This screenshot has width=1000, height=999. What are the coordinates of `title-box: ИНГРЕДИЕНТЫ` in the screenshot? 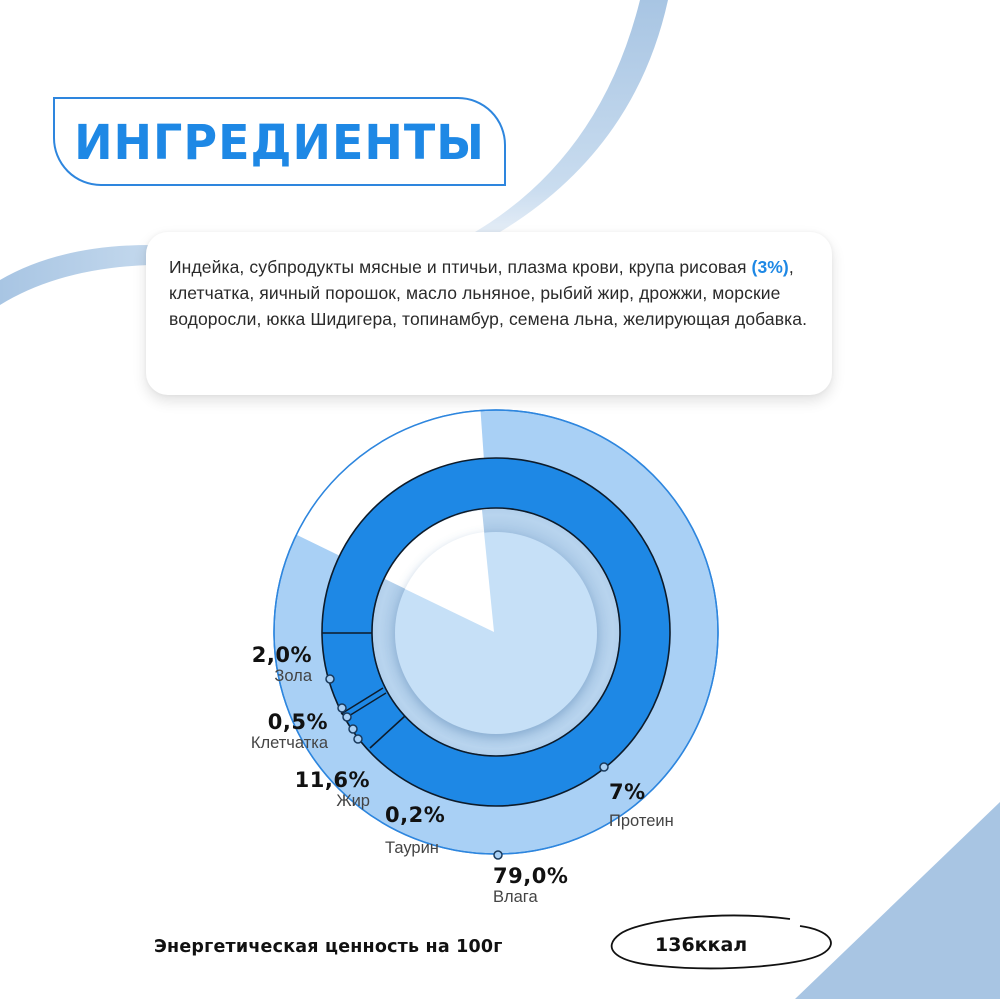 It's located at (279, 141).